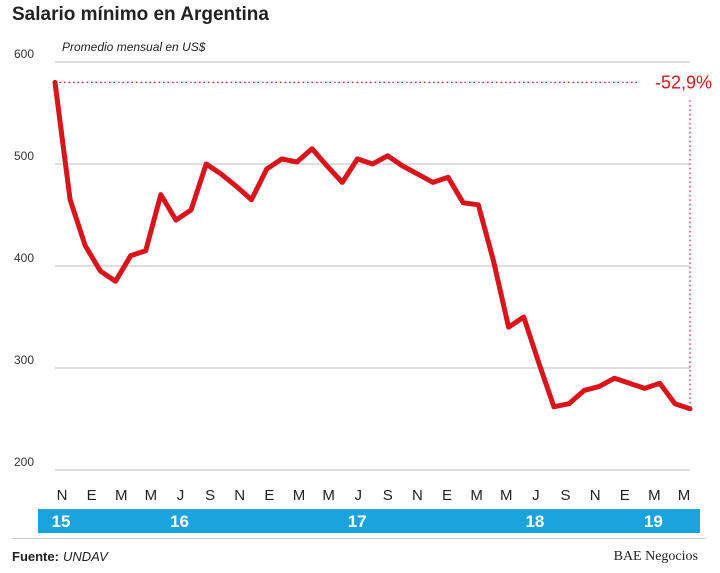 The height and width of the screenshot is (573, 720). Describe the element at coordinates (357, 521) in the screenshot. I see `x-tick-label-year: 17` at that location.